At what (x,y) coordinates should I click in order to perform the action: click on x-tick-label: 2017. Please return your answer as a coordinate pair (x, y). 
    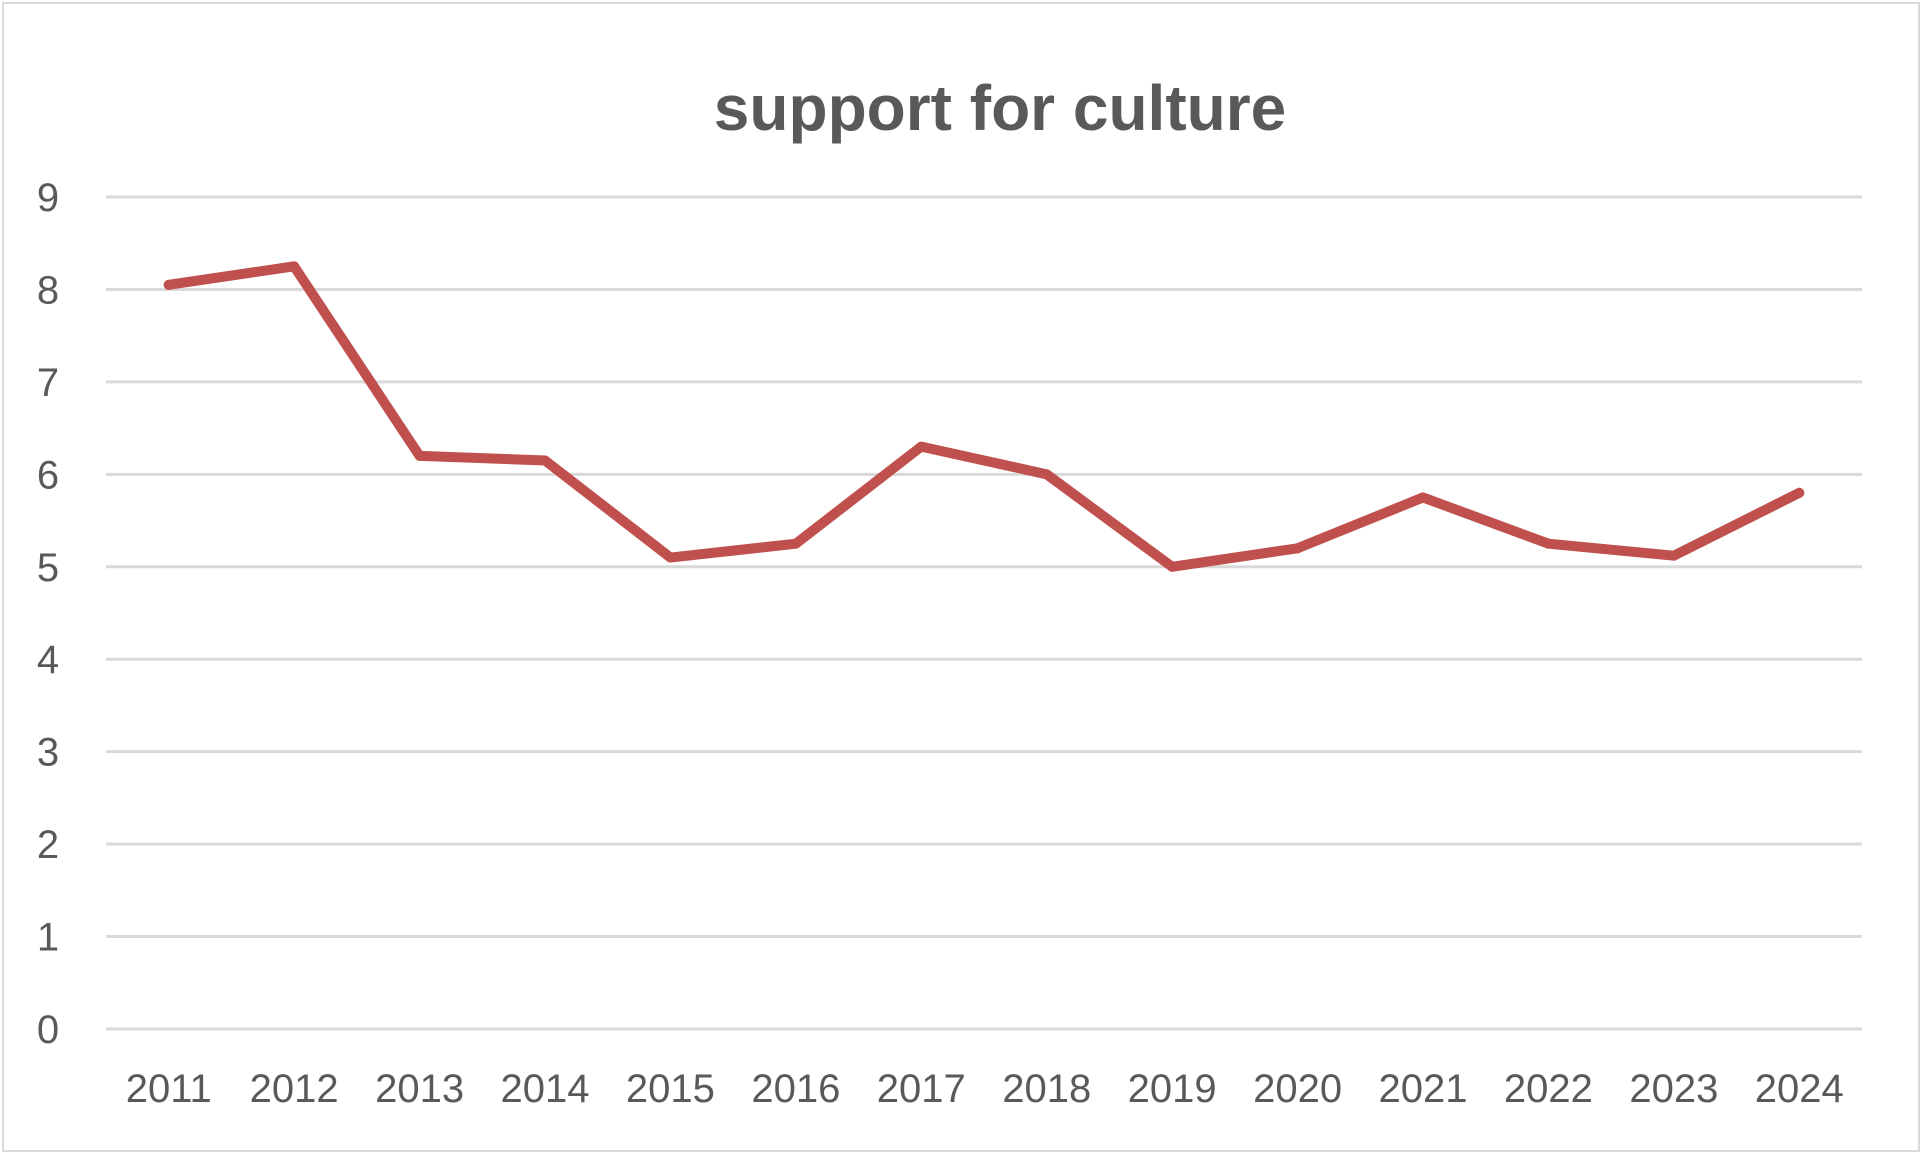
    Looking at the image, I should click on (921, 1089).